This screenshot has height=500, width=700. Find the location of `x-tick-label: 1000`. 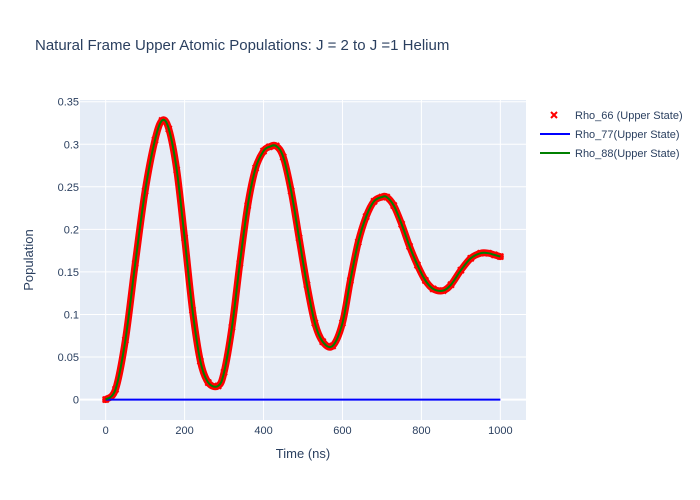

x-tick-label: 1000 is located at coordinates (500, 431).